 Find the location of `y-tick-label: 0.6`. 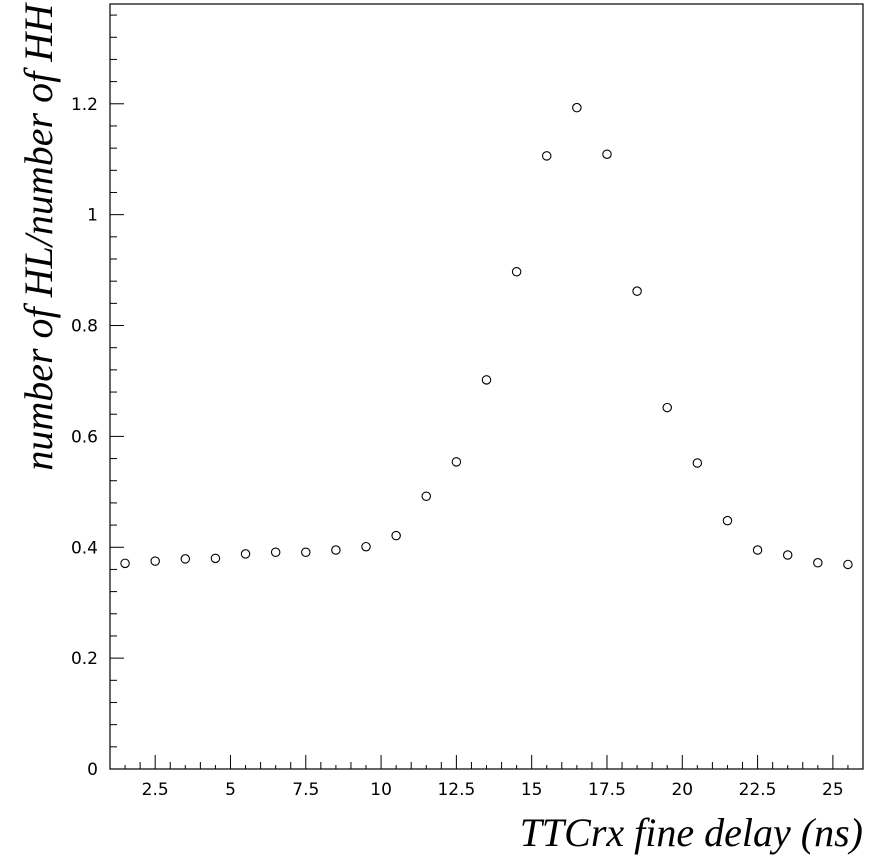

y-tick-label: 0.6 is located at coordinates (84, 437).